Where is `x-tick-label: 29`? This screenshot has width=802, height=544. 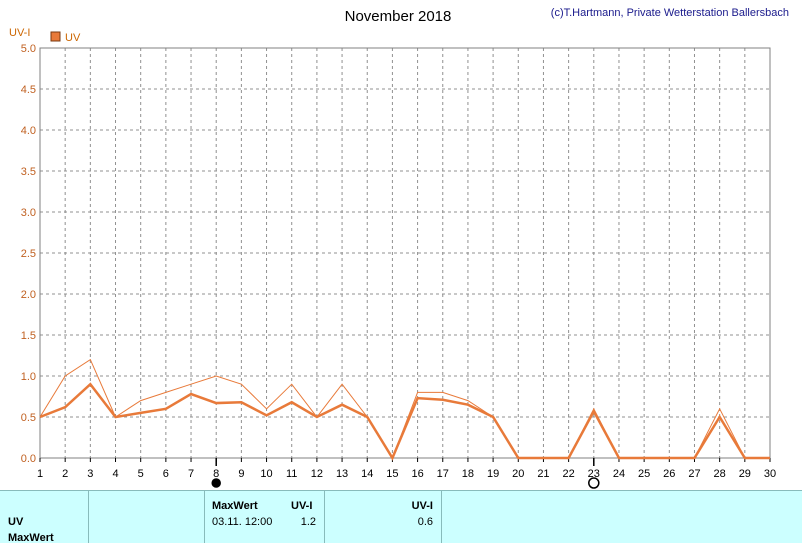
x-tick-label: 29 is located at coordinates (745, 474).